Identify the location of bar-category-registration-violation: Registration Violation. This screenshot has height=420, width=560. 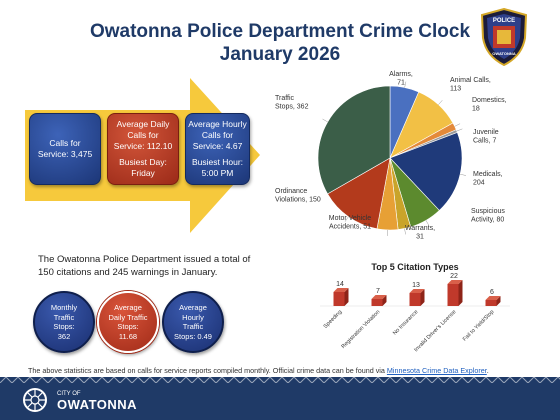
(360, 329).